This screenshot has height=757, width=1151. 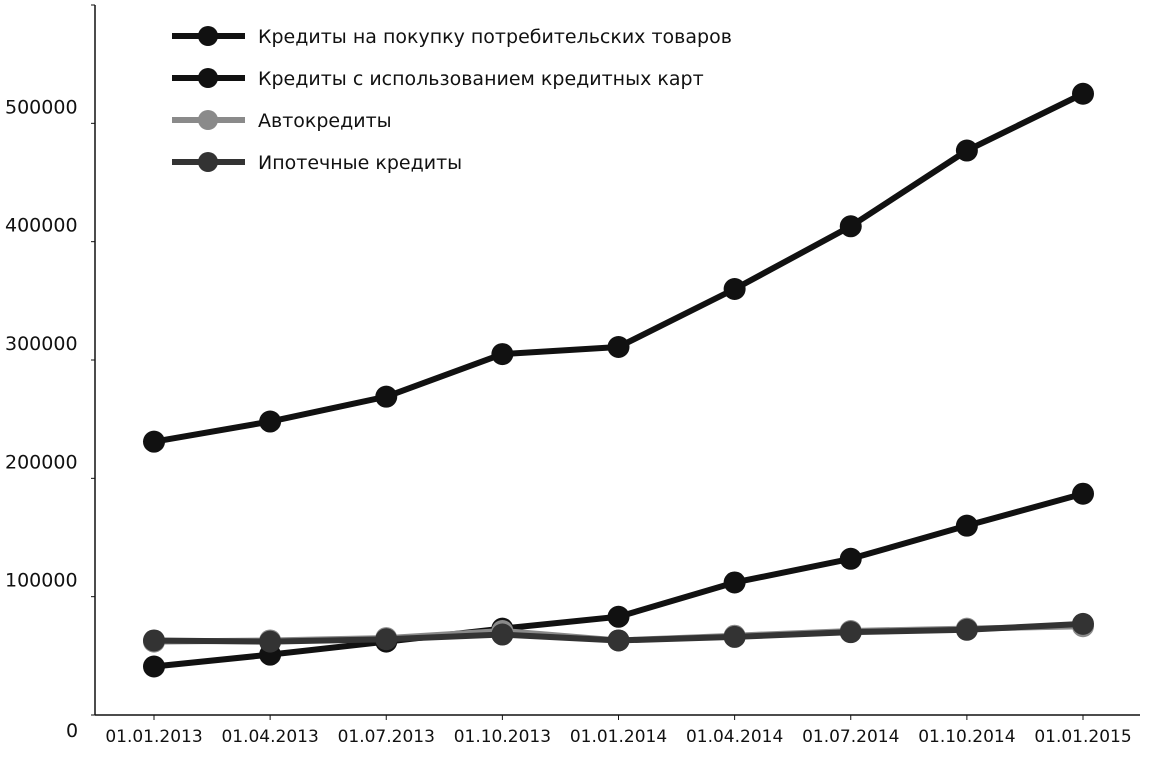 I want to click on x-tick-label: 01.07.2014, so click(x=850, y=737).